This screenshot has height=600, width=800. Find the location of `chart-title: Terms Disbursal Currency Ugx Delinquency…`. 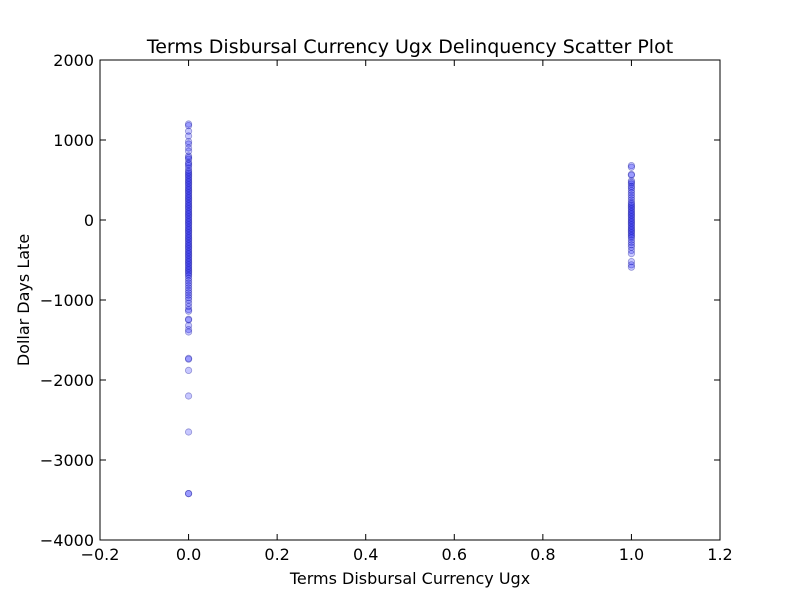

chart-title: Terms Disbursal Currency Ugx Delinquency… is located at coordinates (409, 47).